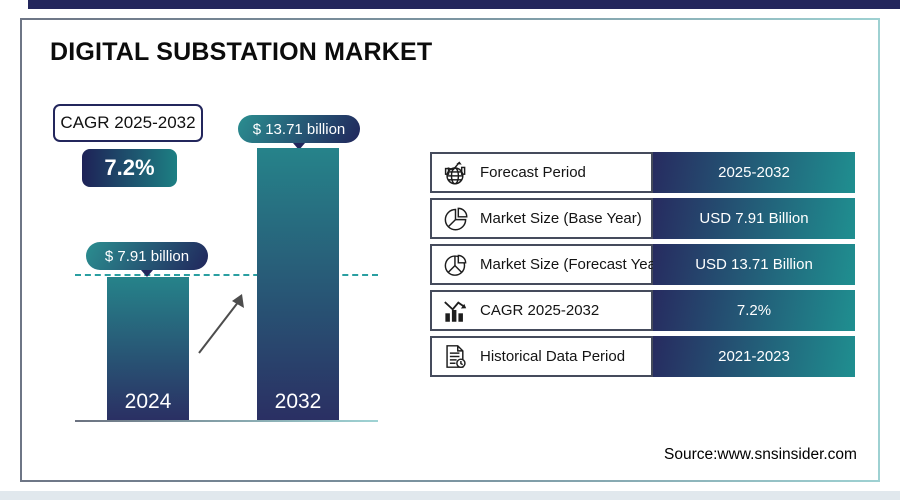 The height and width of the screenshot is (500, 900). I want to click on source-attribution: Source:www.snsinsider.com, so click(760, 454).